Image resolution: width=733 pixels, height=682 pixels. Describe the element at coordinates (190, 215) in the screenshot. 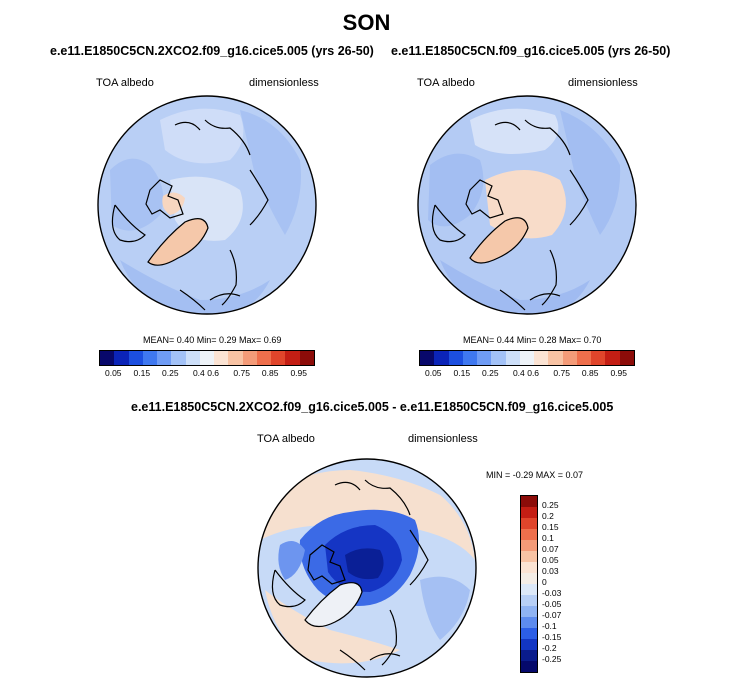

I see `panel1-coastlines` at that location.